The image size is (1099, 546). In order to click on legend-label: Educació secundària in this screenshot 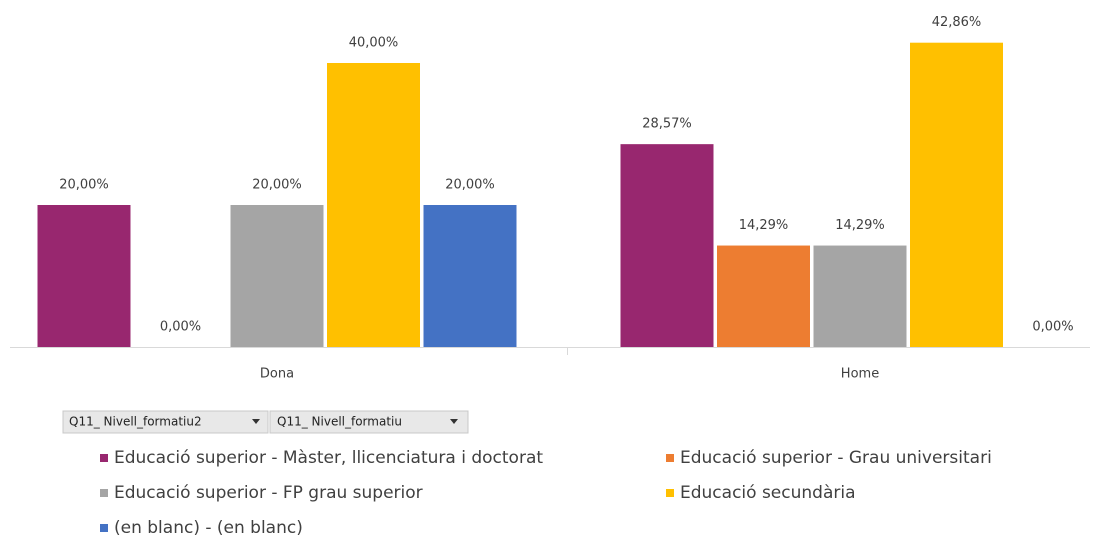, I will do `click(768, 493)`.